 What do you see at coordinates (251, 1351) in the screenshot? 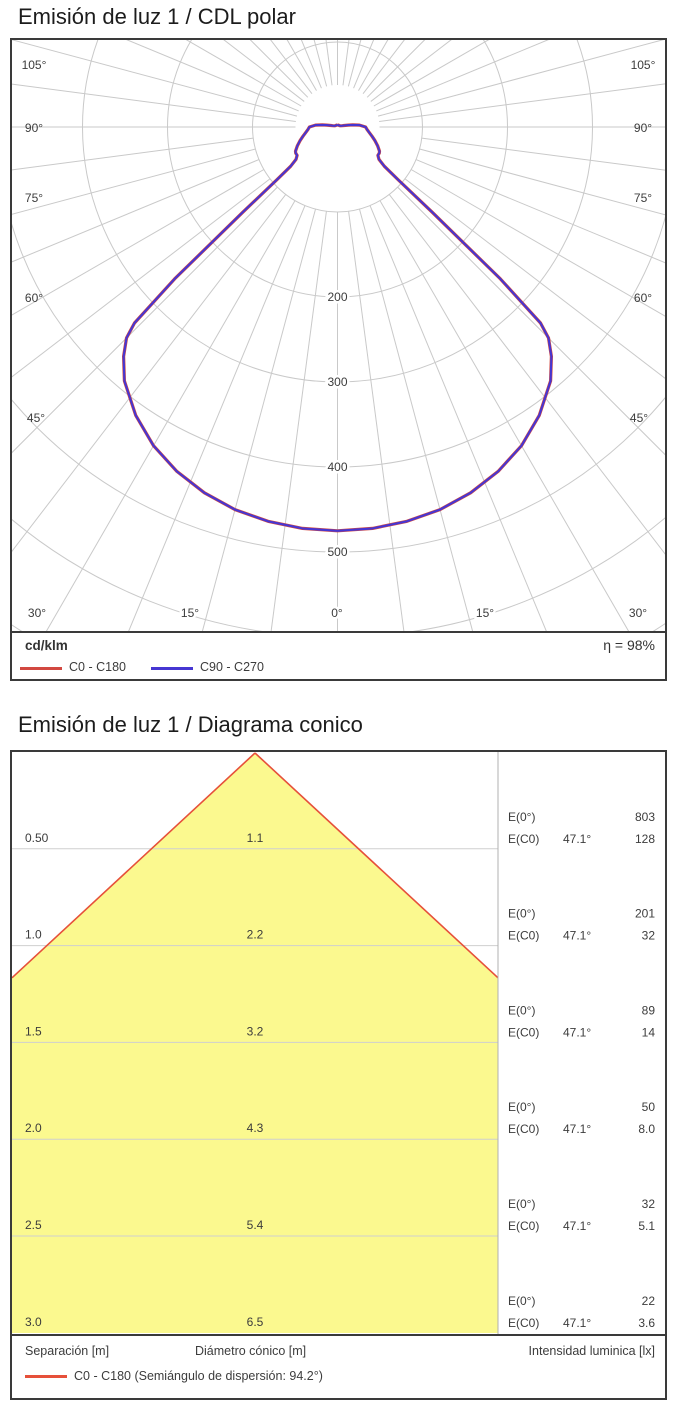
I see `cone-diameter-axis-label: Diámetro cónico [m]` at bounding box center [251, 1351].